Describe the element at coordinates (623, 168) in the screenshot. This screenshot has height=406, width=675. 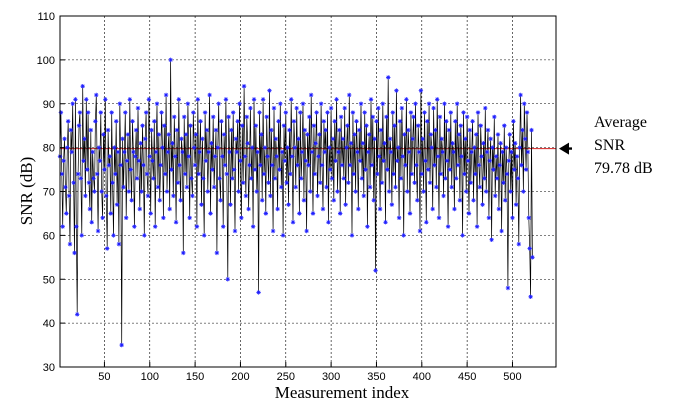
I see `average-annotation-line3: 79.78 dB` at that location.